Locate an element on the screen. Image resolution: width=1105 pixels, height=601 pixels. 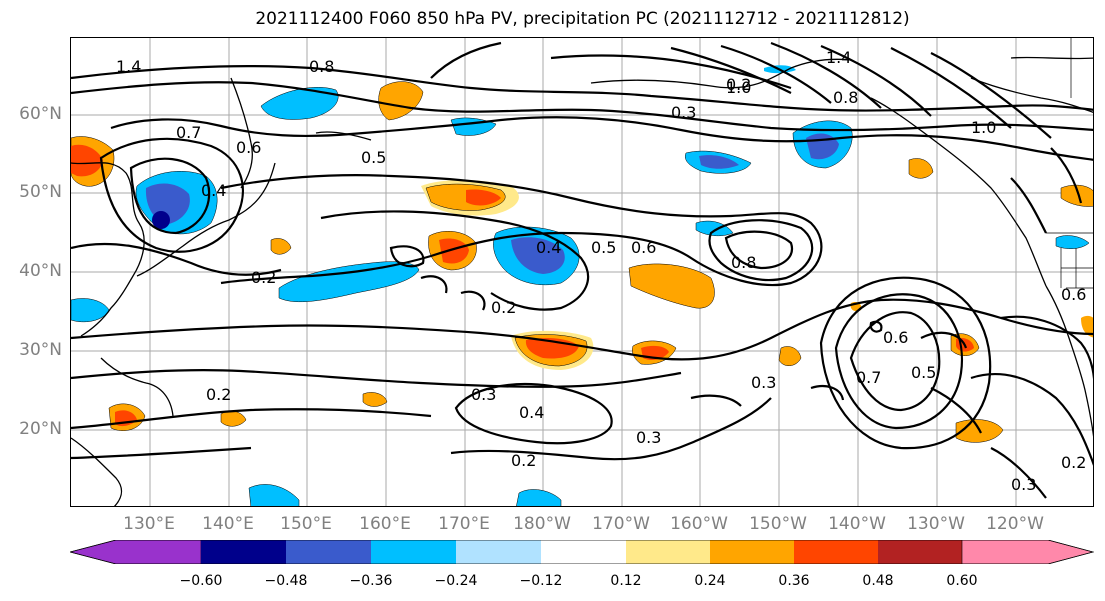
lon-label-140w: 140°W is located at coordinates (857, 524).